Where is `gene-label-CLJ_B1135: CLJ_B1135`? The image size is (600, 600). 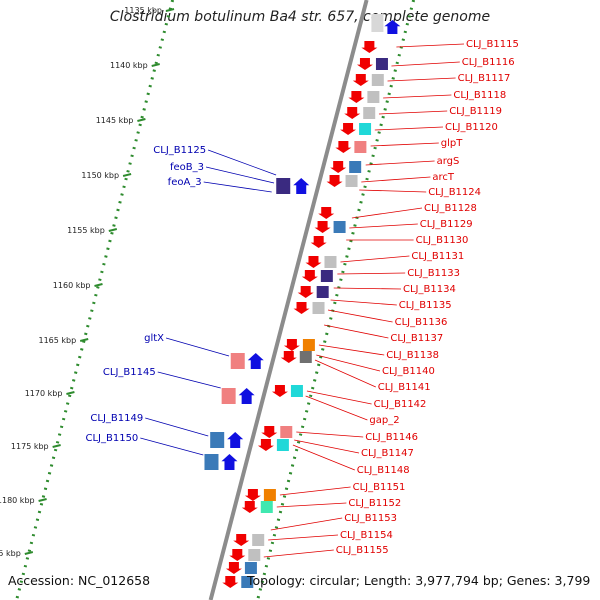
gene-label-CLJ_B1135: CLJ_B1135 is located at coordinates (425, 305).